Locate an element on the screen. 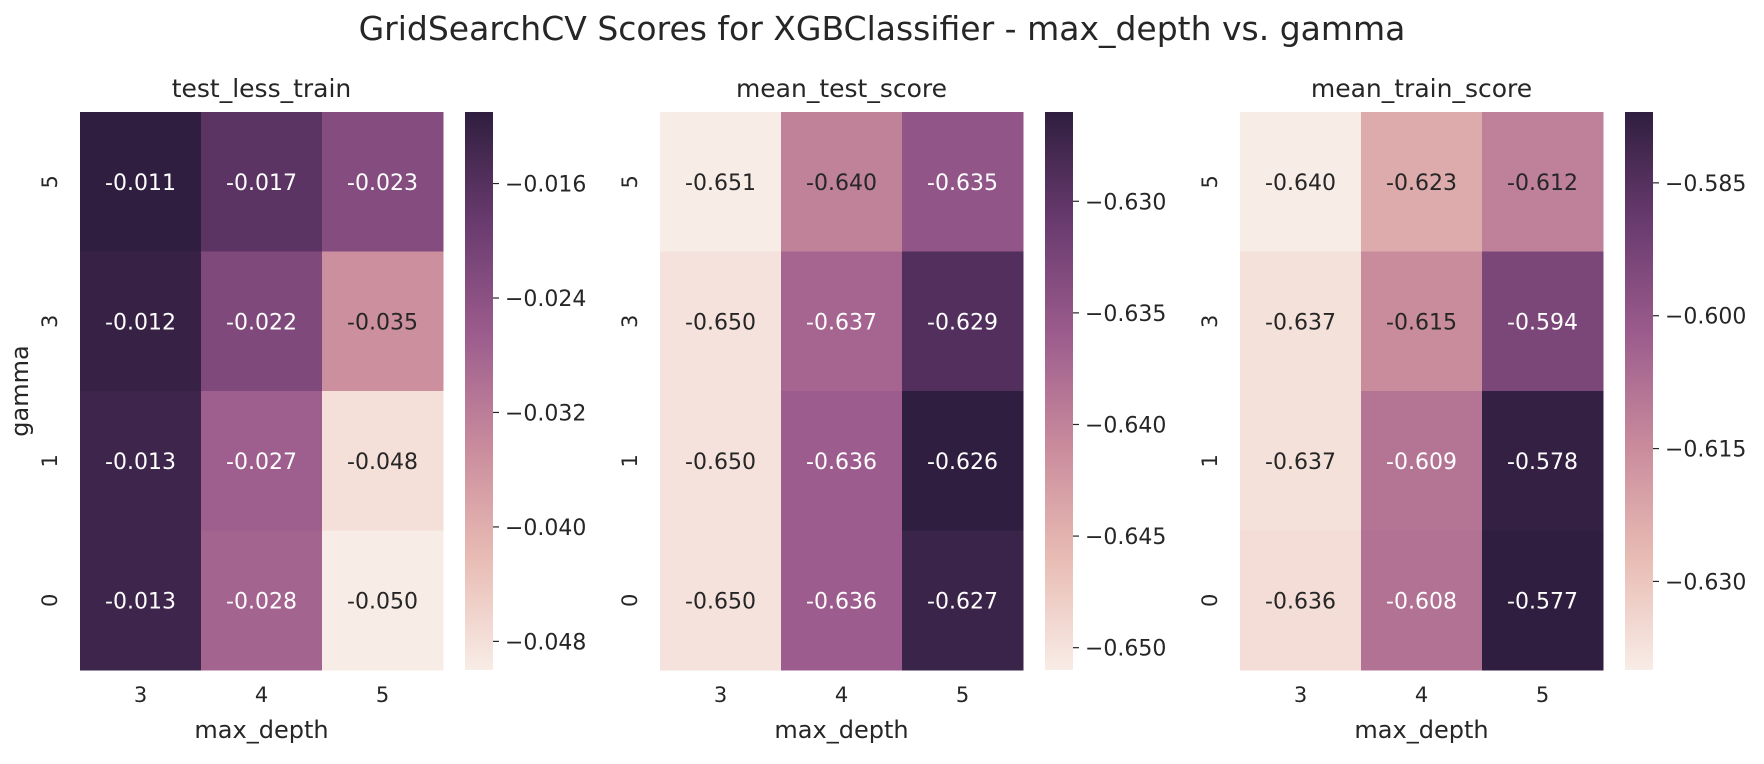 The image size is (1764, 764). colorbar-tick-label: −0.585 is located at coordinates (1705, 184).